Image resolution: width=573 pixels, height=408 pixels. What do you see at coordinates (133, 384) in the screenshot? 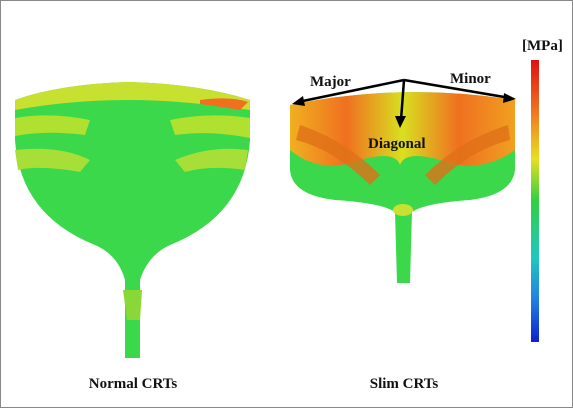
I see `normal-caption: Normal CRTs` at bounding box center [133, 384].